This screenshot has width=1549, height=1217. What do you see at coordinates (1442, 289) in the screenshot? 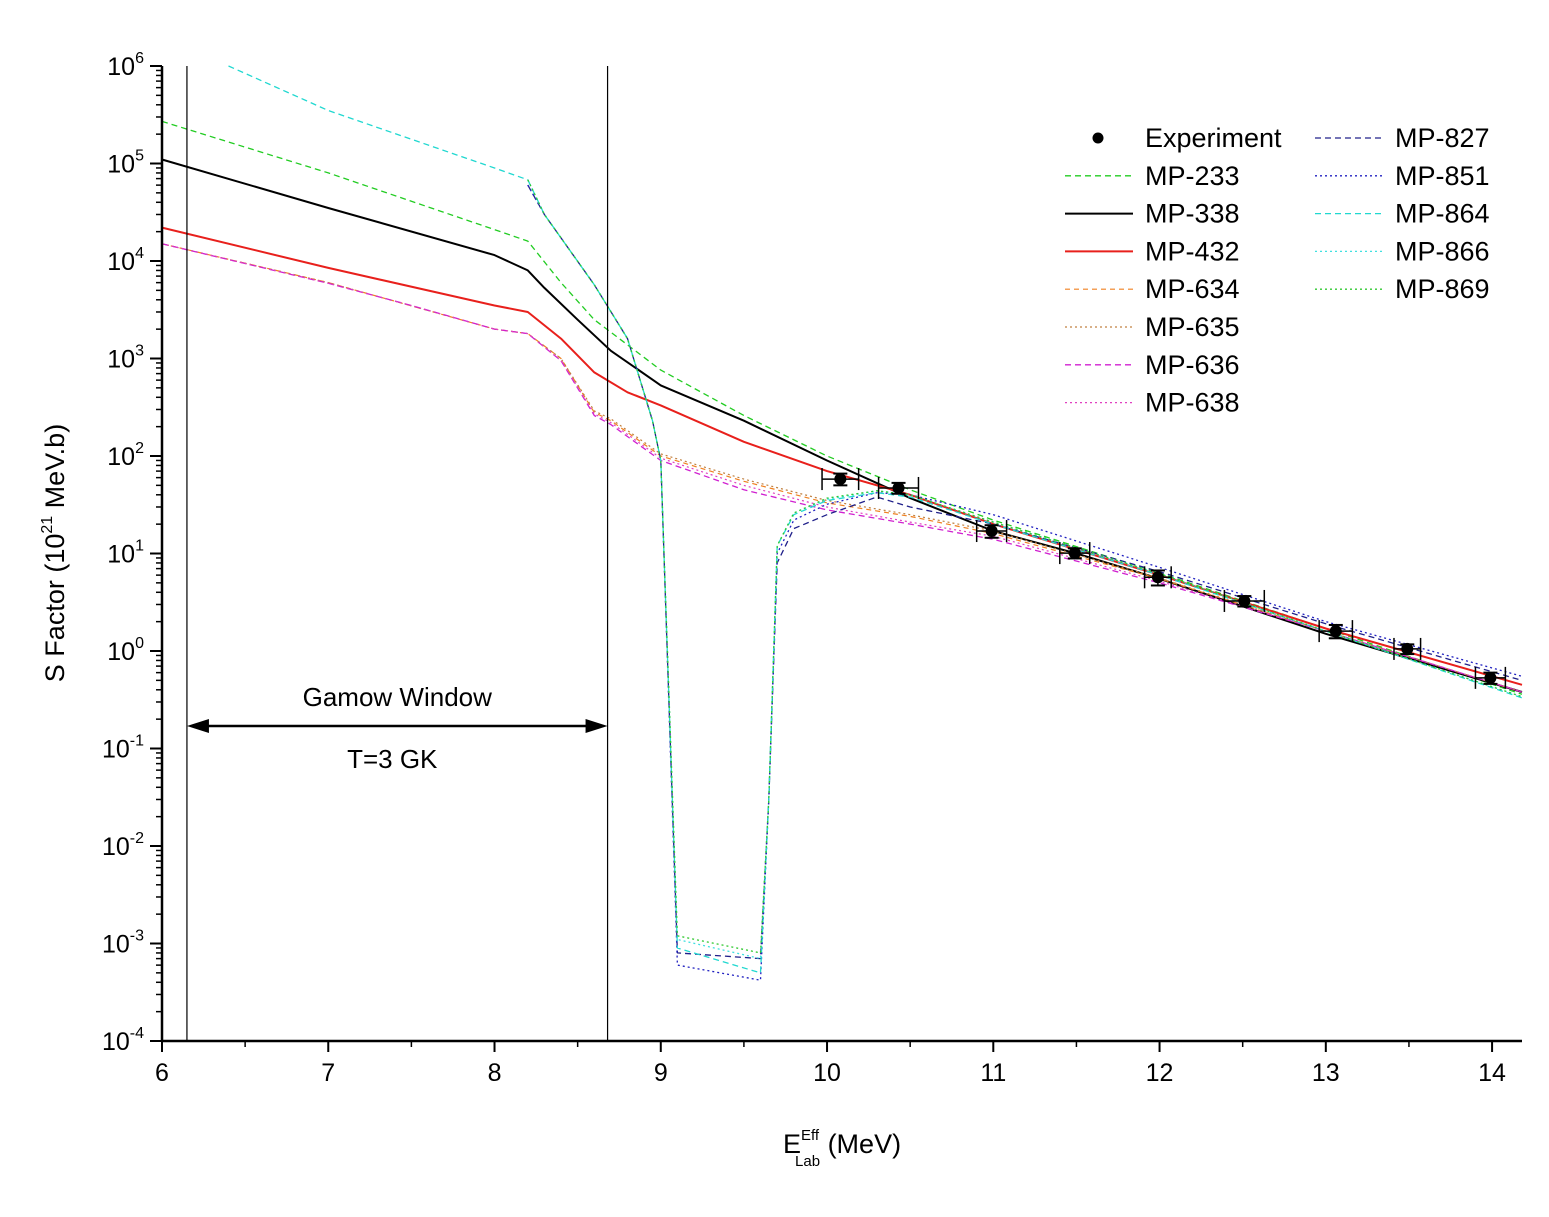
I see `legend-label: MP-869` at bounding box center [1442, 289].